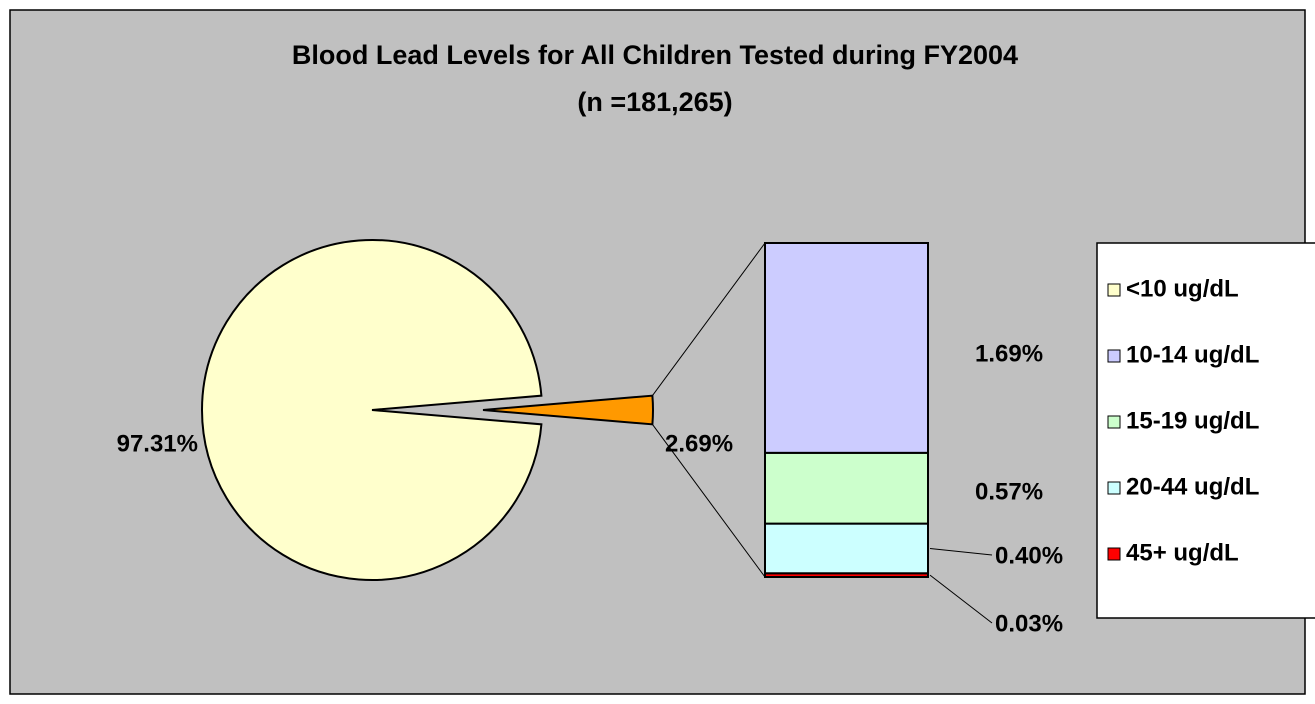 This screenshot has height=704, width=1315. I want to click on data-label: 0.57%, so click(1009, 491).